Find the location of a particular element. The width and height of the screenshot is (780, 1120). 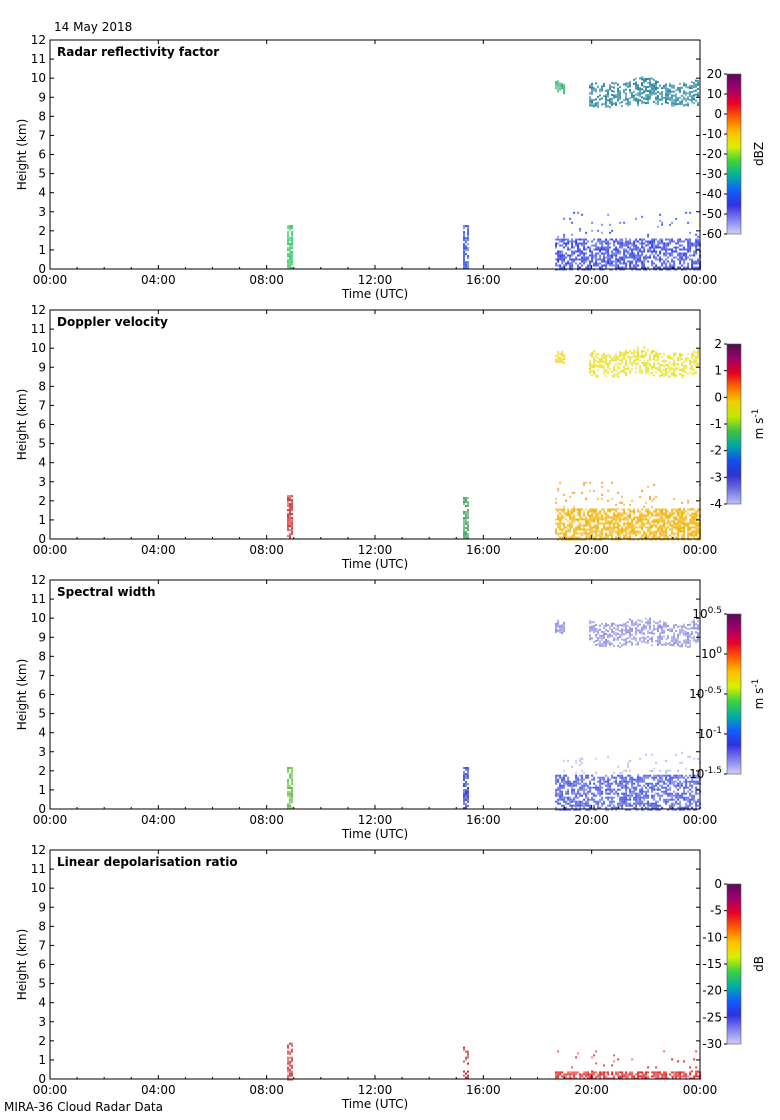

colorbar-tick-label: -60 is located at coordinates (712, 234).